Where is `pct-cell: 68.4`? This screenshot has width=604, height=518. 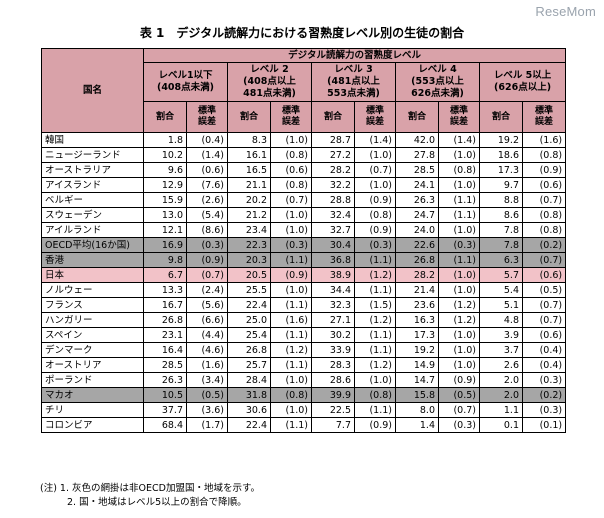
pct-cell: 68.4 is located at coordinates (165, 425).